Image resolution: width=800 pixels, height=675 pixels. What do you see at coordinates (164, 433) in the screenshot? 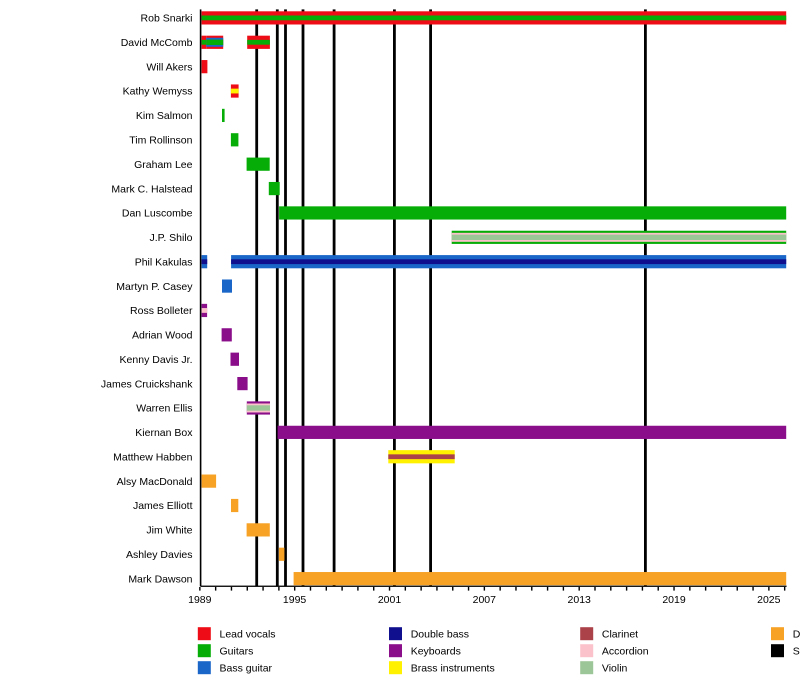
I see `svg-text: Kiernan Box` at bounding box center [164, 433].